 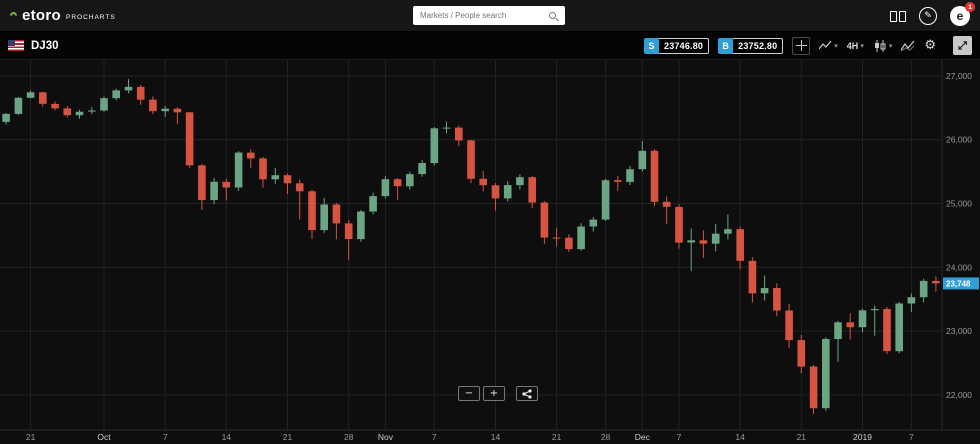 I want to click on instrument-symbol: DJ30, so click(x=45, y=45).